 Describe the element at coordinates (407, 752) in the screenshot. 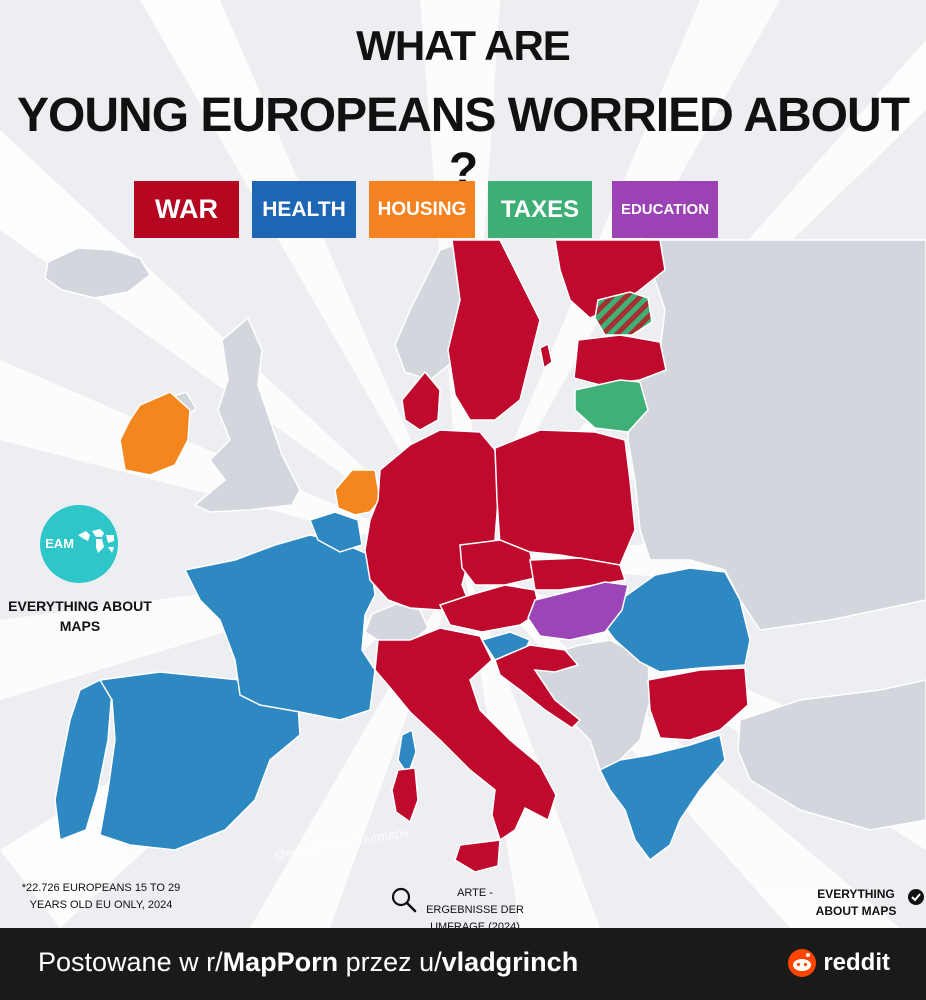

I see `country-corsica` at that location.